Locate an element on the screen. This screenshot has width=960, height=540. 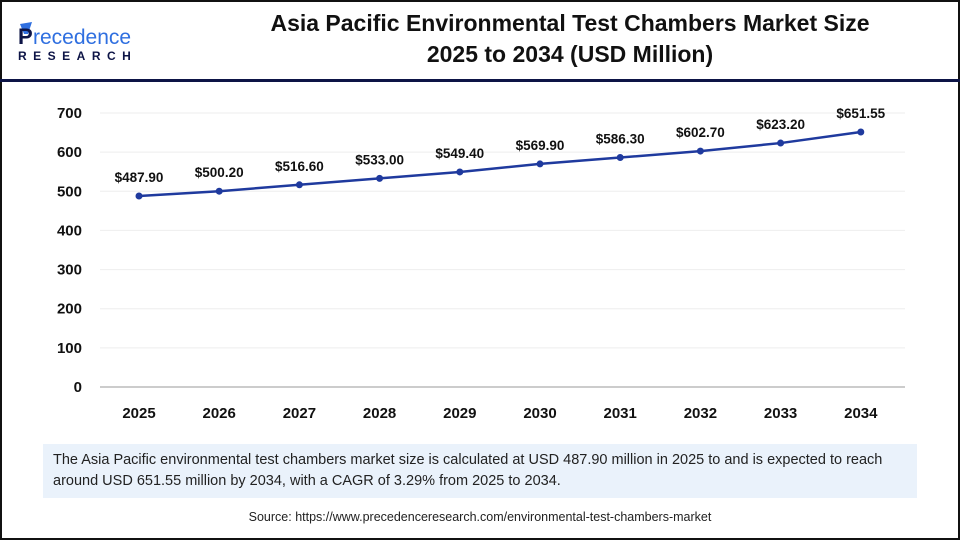
y-tick-label: 600 is located at coordinates (69, 152).